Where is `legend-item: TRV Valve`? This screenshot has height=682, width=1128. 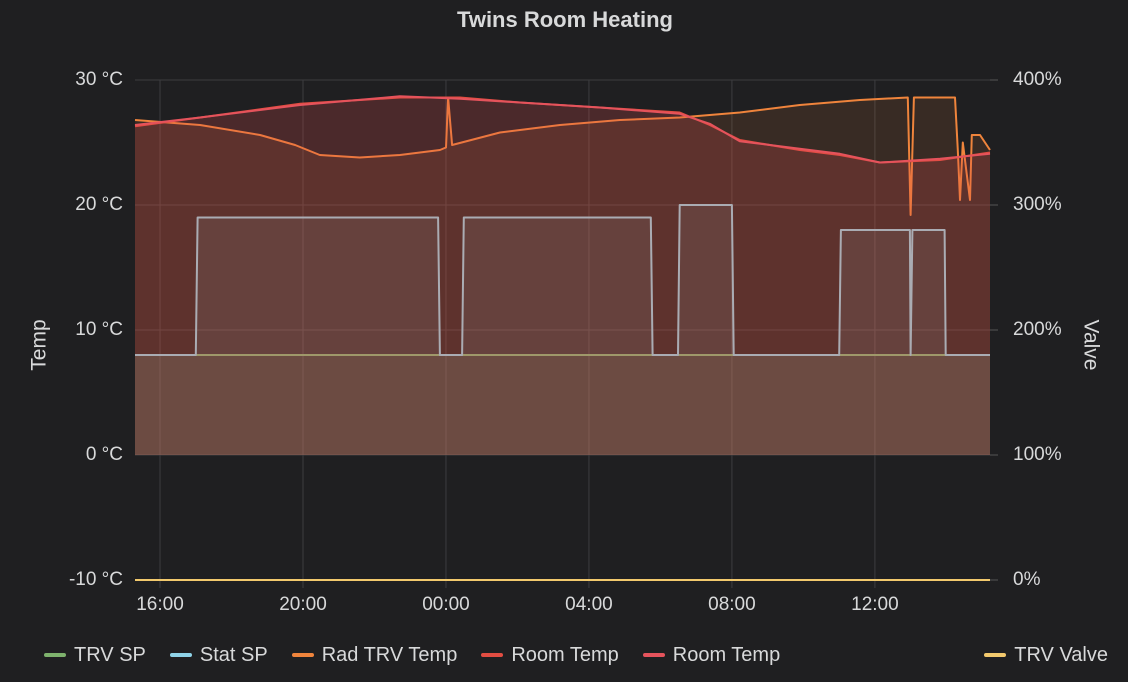
legend-item: TRV Valve is located at coordinates (1046, 655).